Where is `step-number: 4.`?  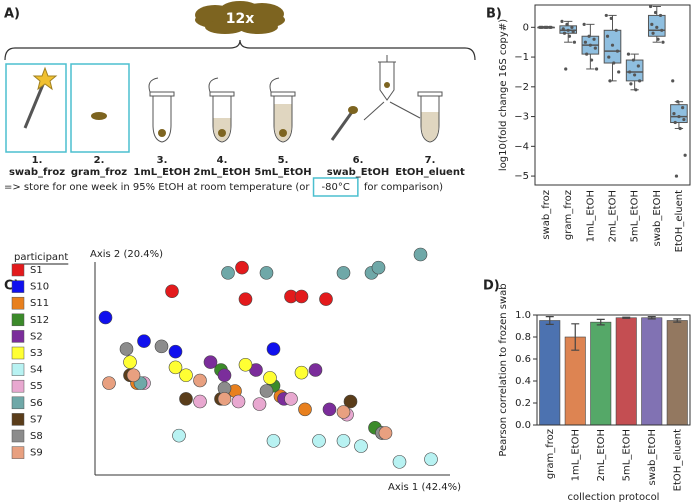
step-number: 4. is located at coordinates (222, 160).